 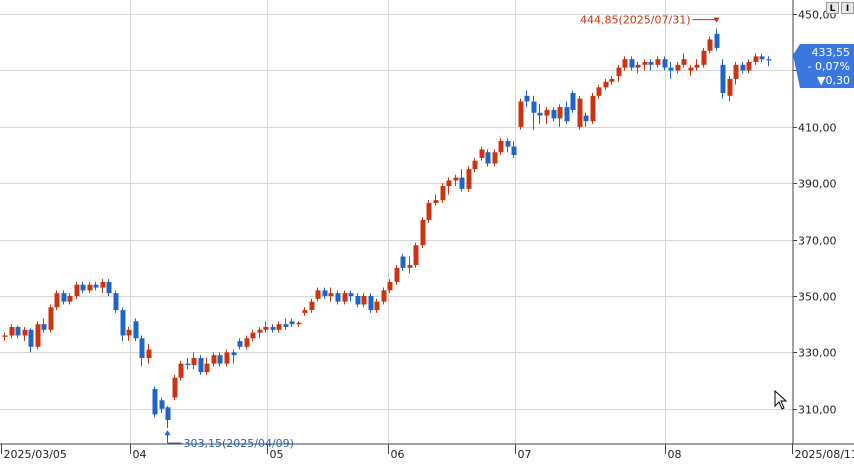 I want to click on x-tick-label: 2025/08/11, so click(x=824, y=454).